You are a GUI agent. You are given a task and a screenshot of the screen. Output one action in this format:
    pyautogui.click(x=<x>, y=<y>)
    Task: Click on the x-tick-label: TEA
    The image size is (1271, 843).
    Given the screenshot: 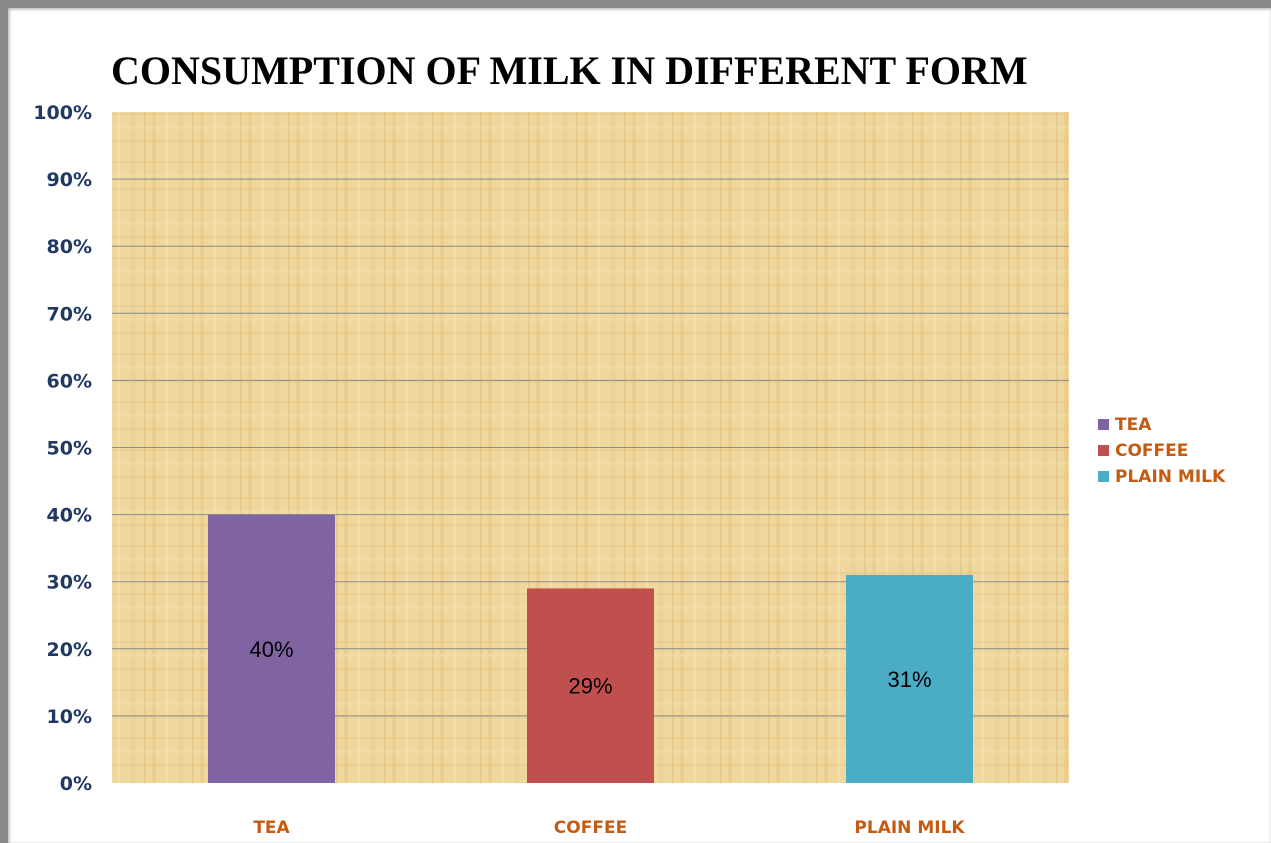 What is the action you would take?
    pyautogui.click(x=271, y=828)
    